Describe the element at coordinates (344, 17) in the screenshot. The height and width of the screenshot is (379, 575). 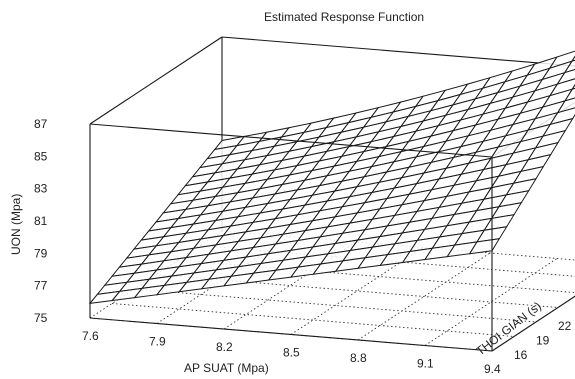
I see `chart-title: Estimated Response Function` at that location.